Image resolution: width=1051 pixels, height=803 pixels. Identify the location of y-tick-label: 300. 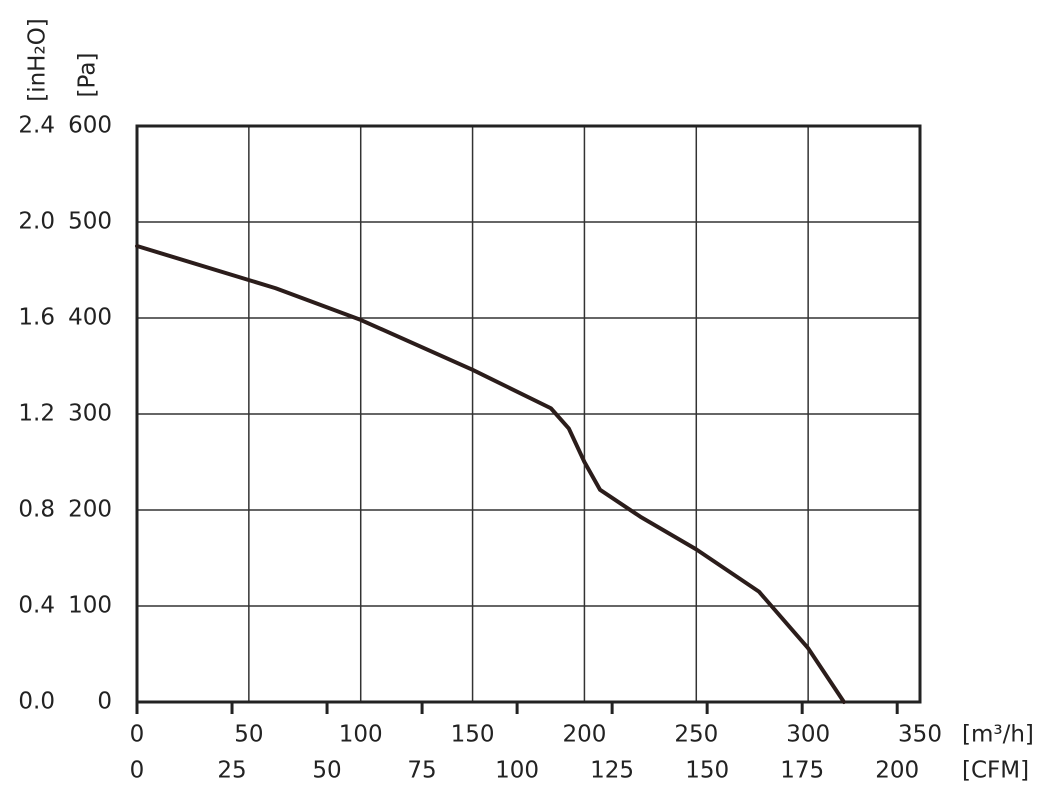
(90, 414).